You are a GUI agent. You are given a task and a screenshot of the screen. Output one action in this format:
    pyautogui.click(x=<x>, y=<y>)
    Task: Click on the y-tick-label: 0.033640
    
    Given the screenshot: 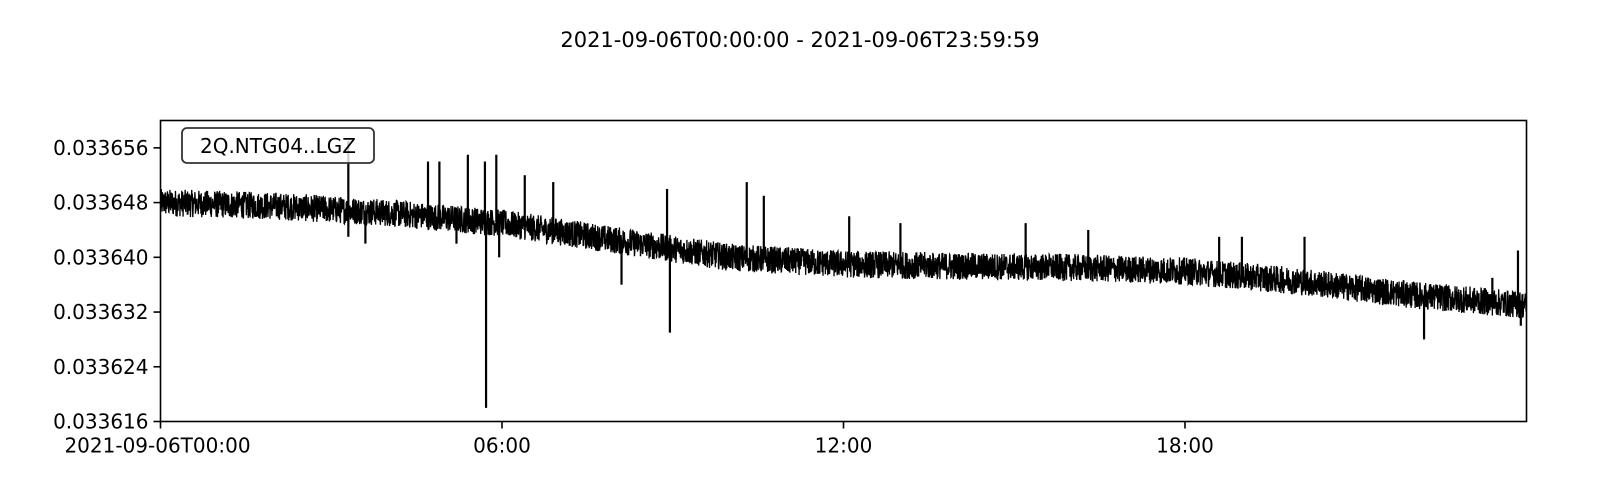 What is the action you would take?
    pyautogui.click(x=100, y=257)
    